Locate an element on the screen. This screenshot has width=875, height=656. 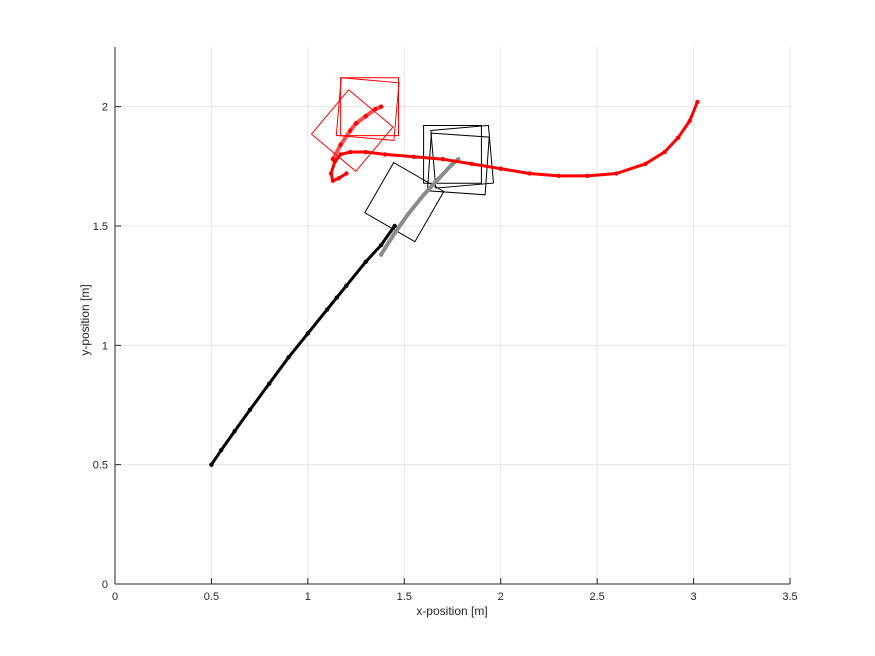
y-tick-label: 1 is located at coordinates (105, 346).